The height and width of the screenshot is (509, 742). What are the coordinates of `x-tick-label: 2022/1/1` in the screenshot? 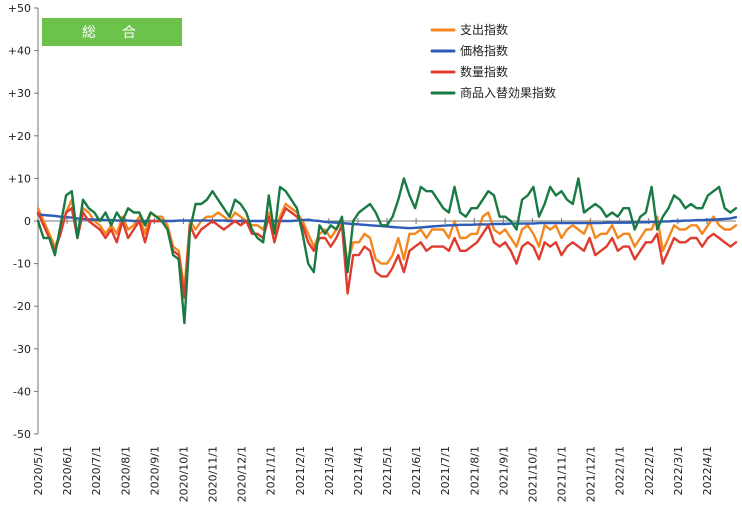 It's located at (620, 470).